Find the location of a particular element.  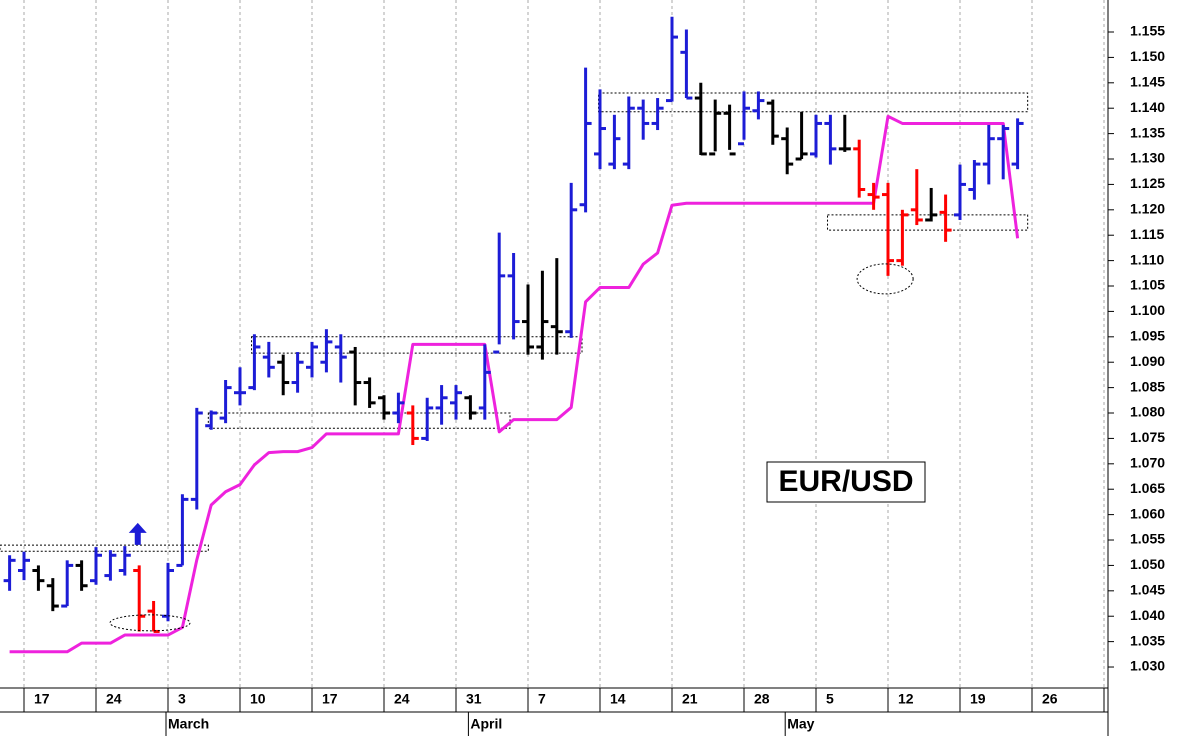

y-tick-label: 1.130 is located at coordinates (1147, 158).